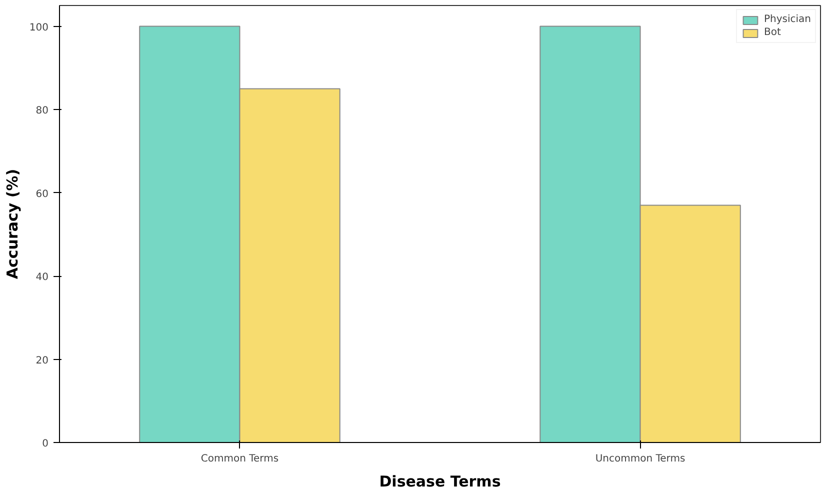  I want to click on x-axis-title: Disease Terms, so click(440, 481).